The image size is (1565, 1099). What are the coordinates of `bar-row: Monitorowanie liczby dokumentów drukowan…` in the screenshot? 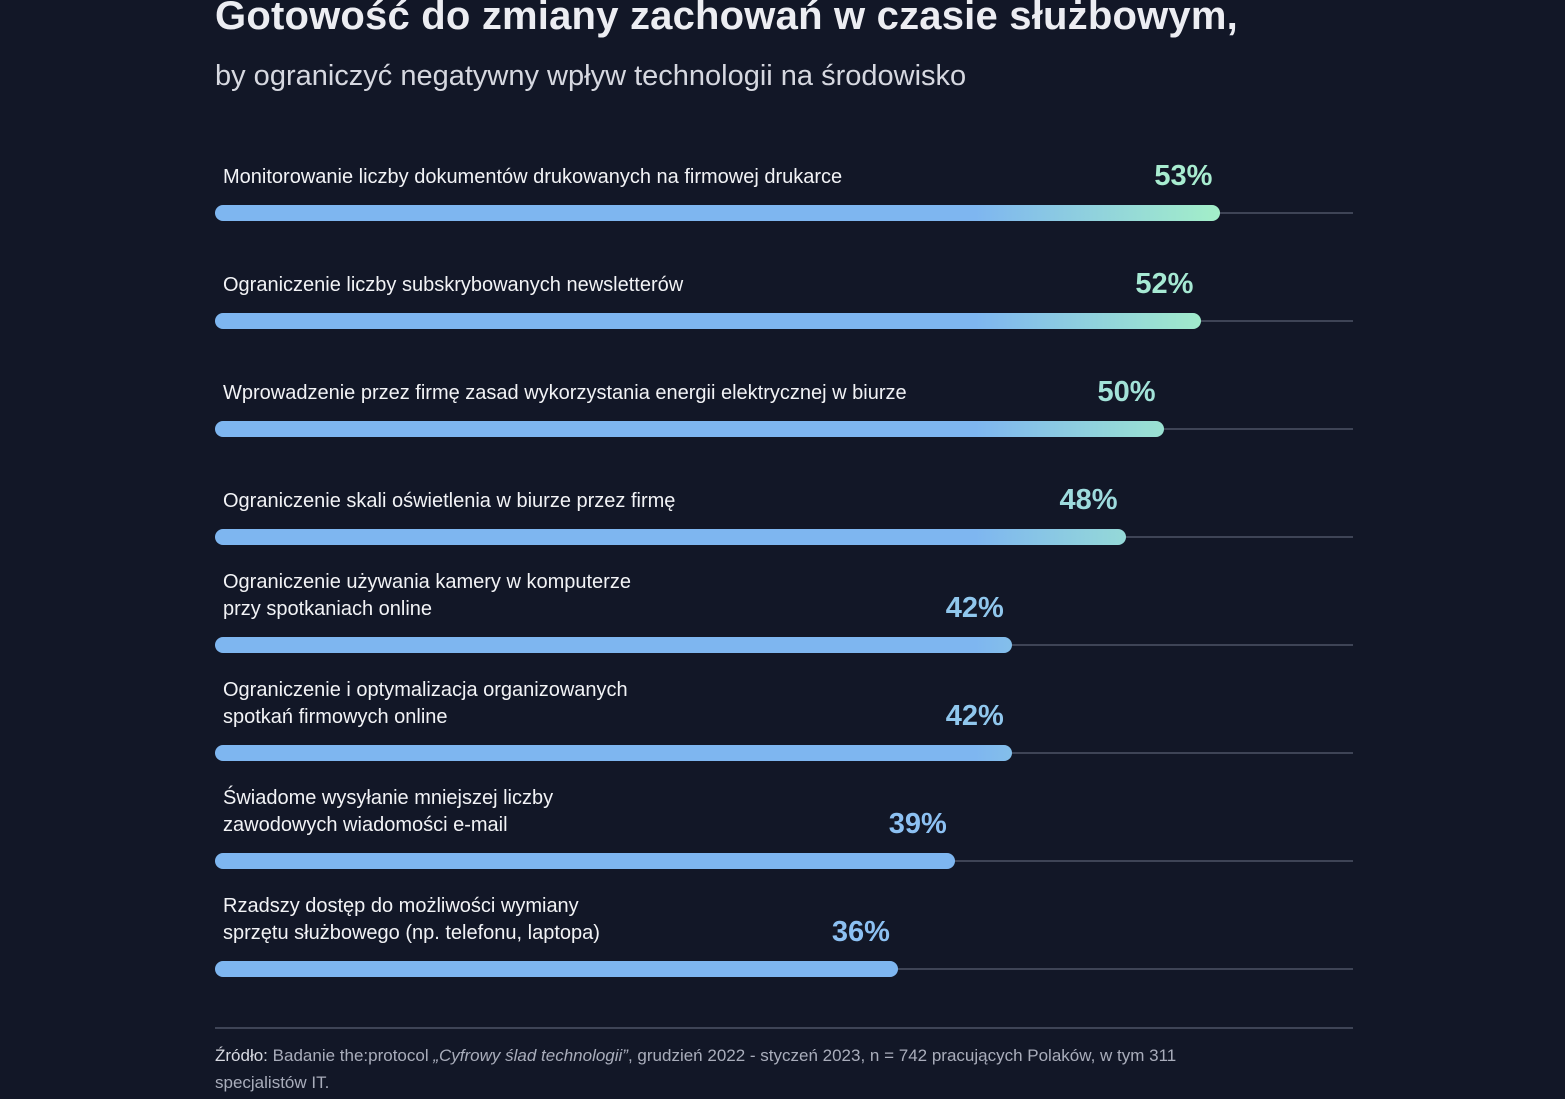 It's located at (784, 171).